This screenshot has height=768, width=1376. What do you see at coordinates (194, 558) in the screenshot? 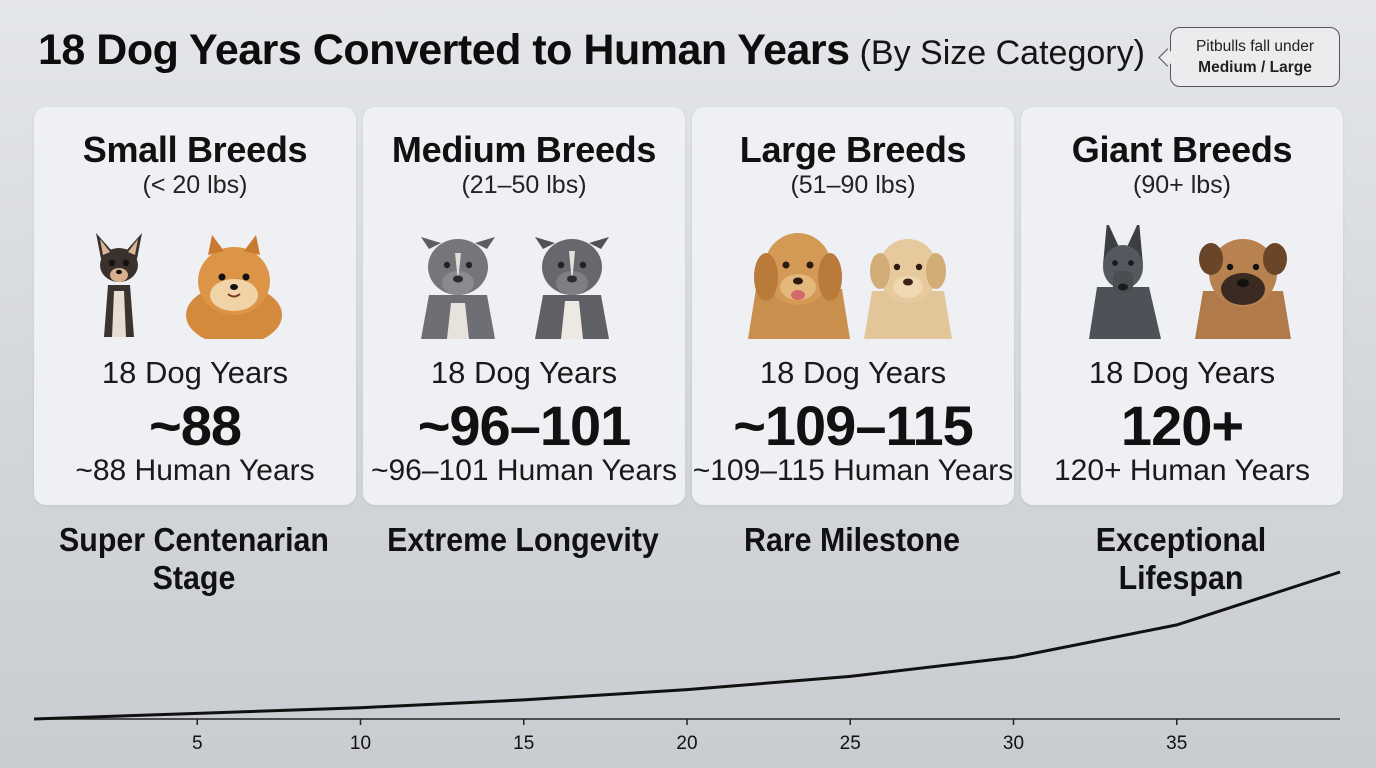
I see `stage-label-small: Super Centenarian Stage` at bounding box center [194, 558].